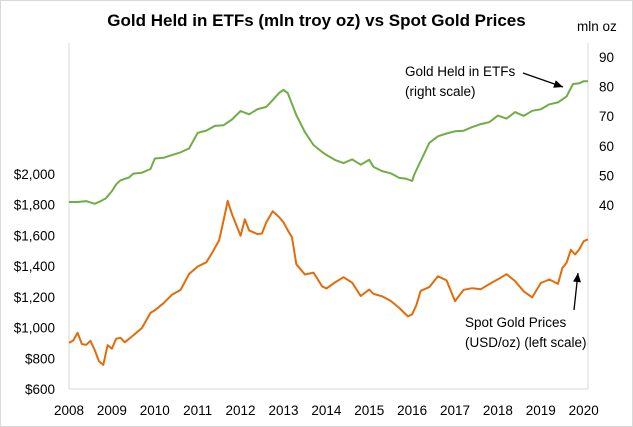 This screenshot has width=633, height=427. I want to click on etf-annotation-arrow-head, so click(558, 84).